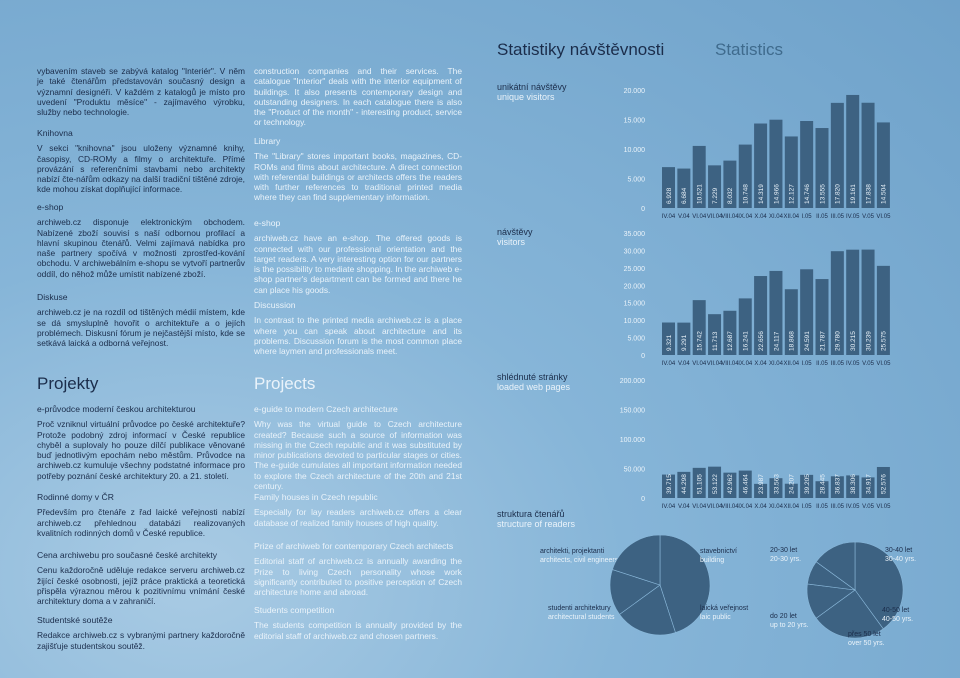 This screenshot has height=678, width=960. What do you see at coordinates (853, 341) in the screenshot?
I see `bar-value-label: 30.215` at bounding box center [853, 341].